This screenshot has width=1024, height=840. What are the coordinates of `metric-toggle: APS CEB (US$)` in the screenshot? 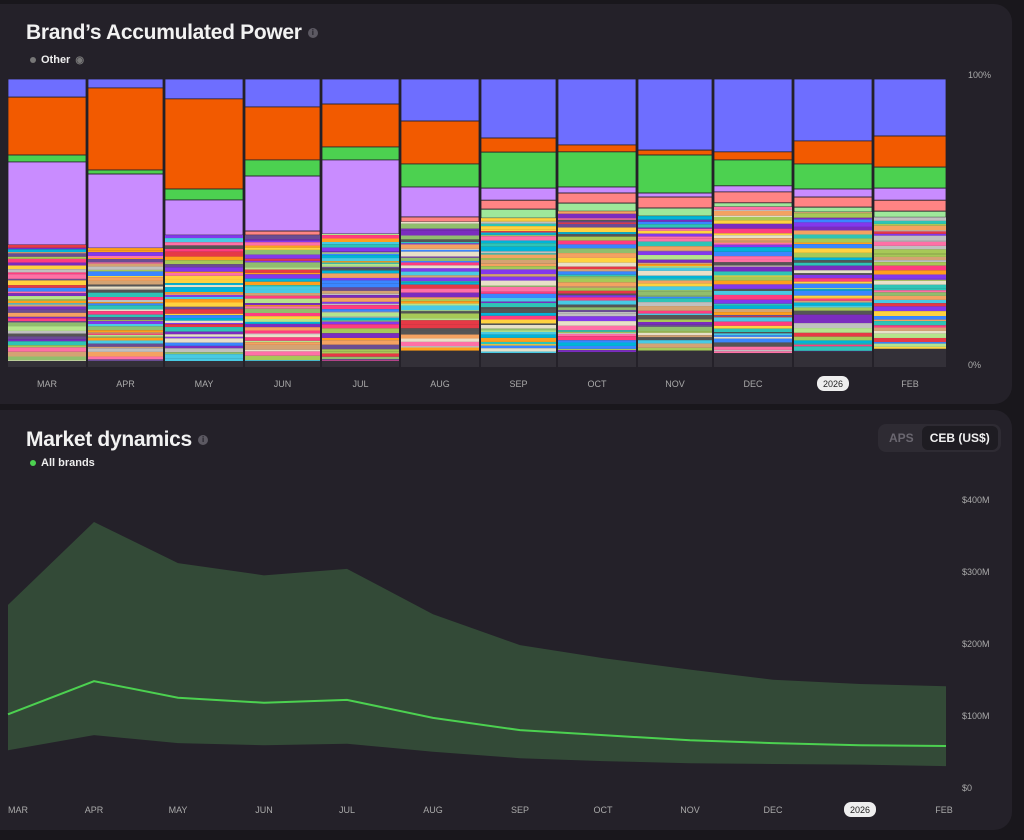 It's located at (939, 438).